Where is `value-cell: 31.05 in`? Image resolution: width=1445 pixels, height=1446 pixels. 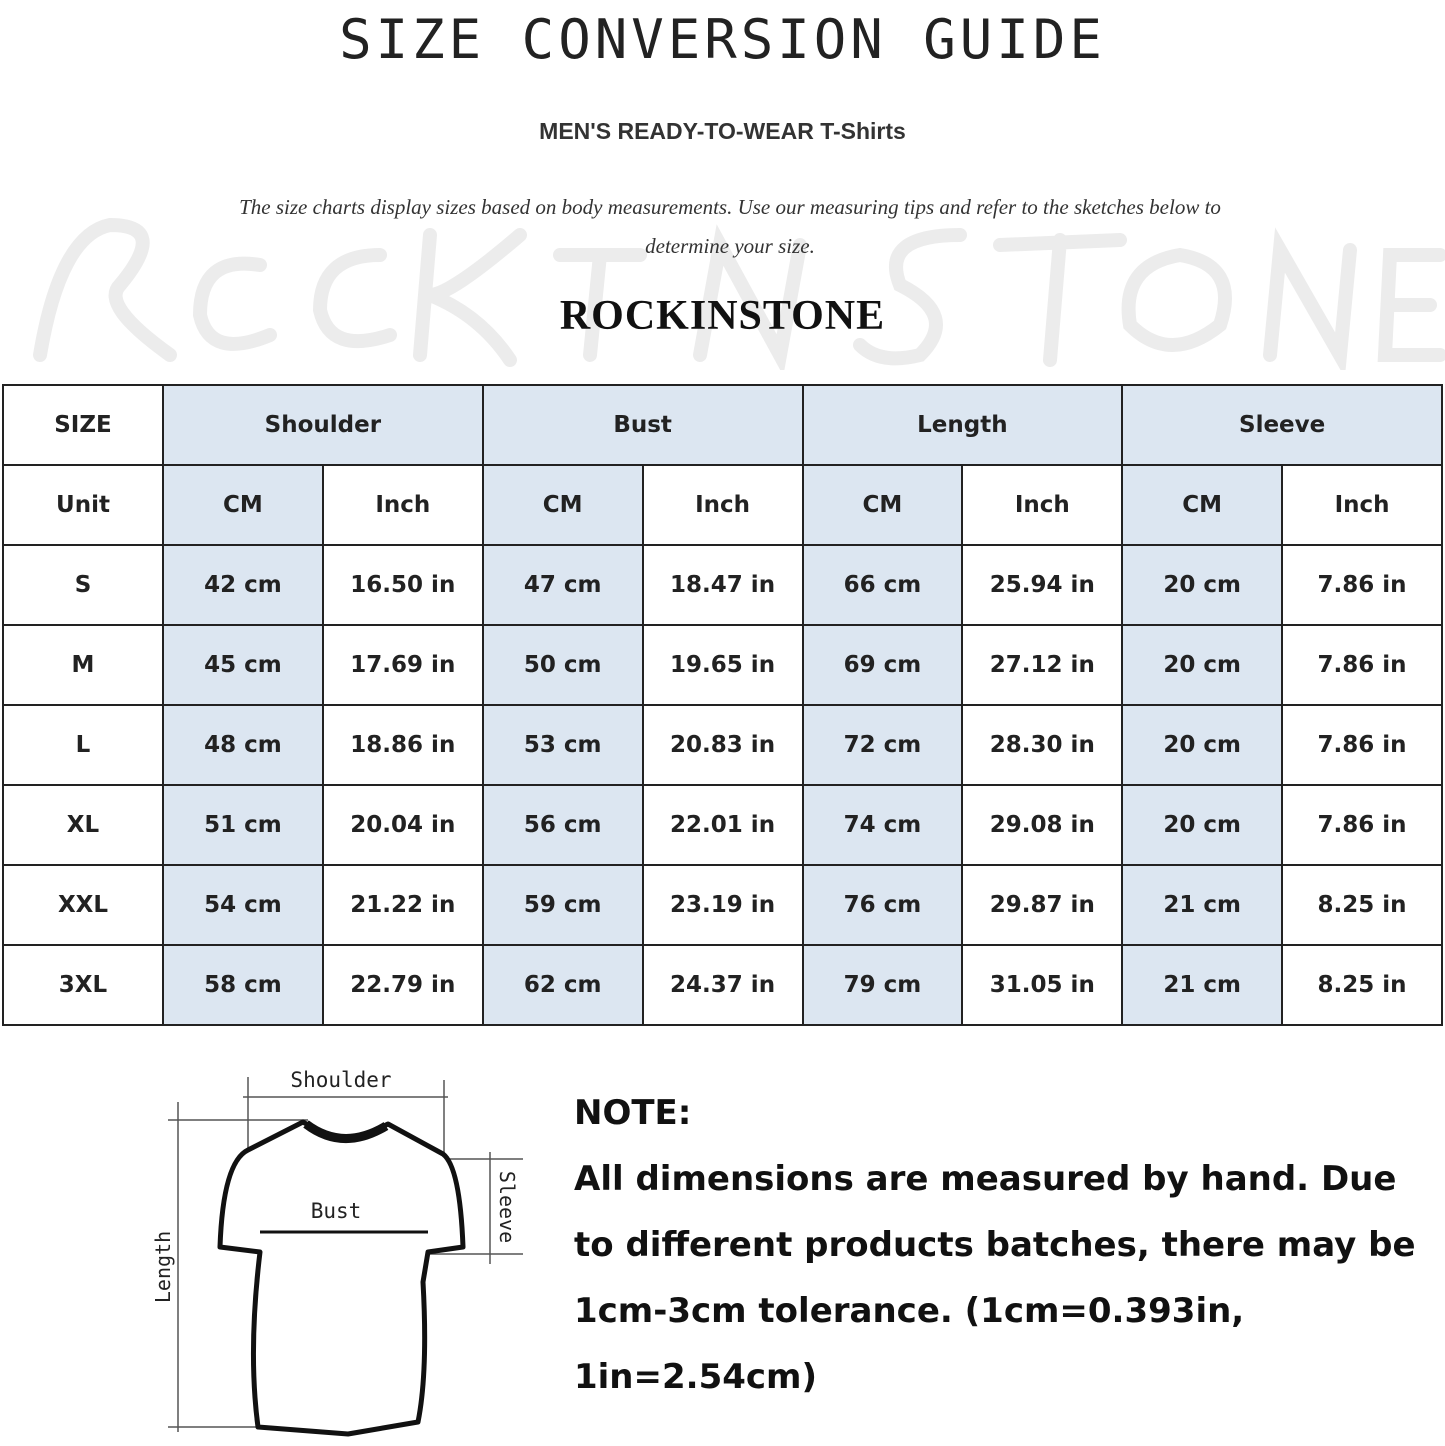
value-cell: 31.05 in is located at coordinates (1042, 985).